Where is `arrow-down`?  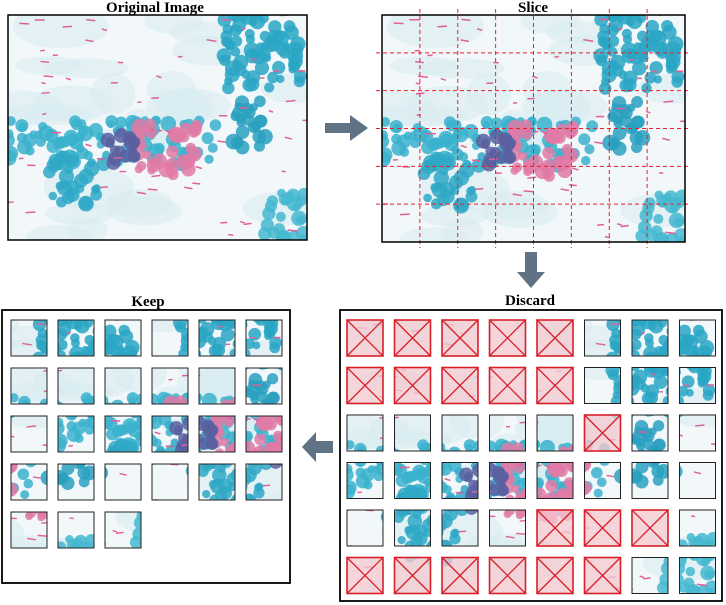
arrow-down is located at coordinates (531, 270).